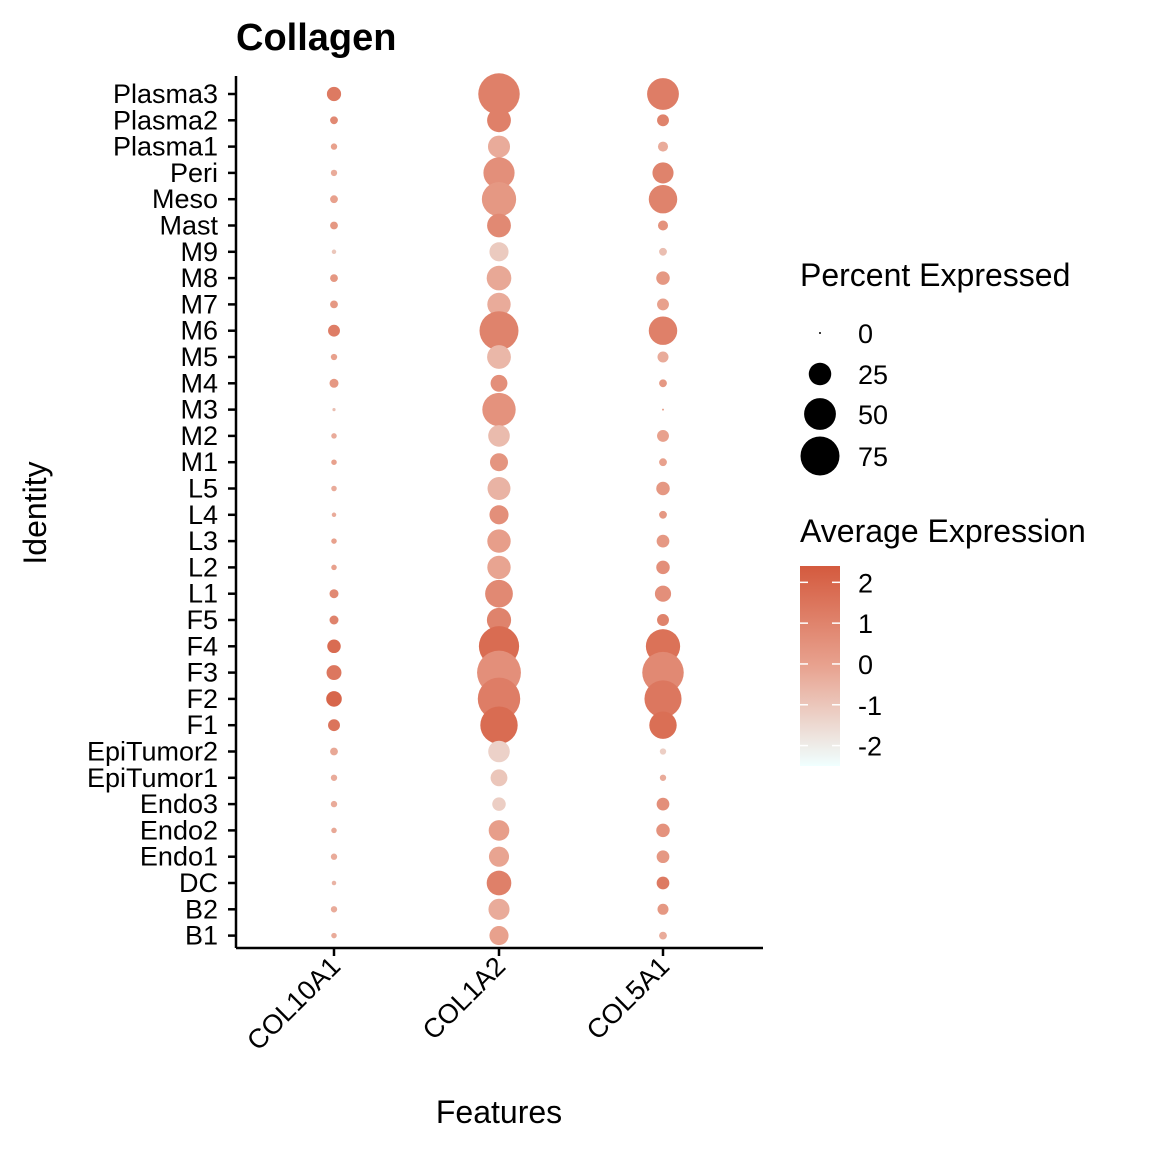 This screenshot has width=1152, height=1152. I want to click on dot-col10a1-plasma2, so click(334, 120).